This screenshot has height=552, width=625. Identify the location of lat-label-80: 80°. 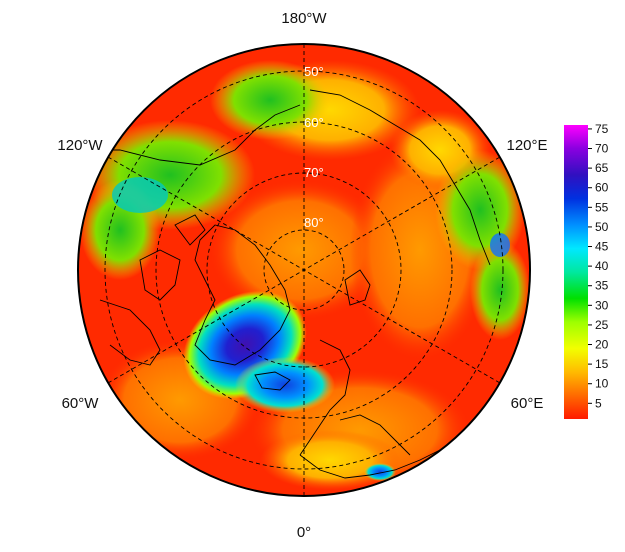
(314, 222).